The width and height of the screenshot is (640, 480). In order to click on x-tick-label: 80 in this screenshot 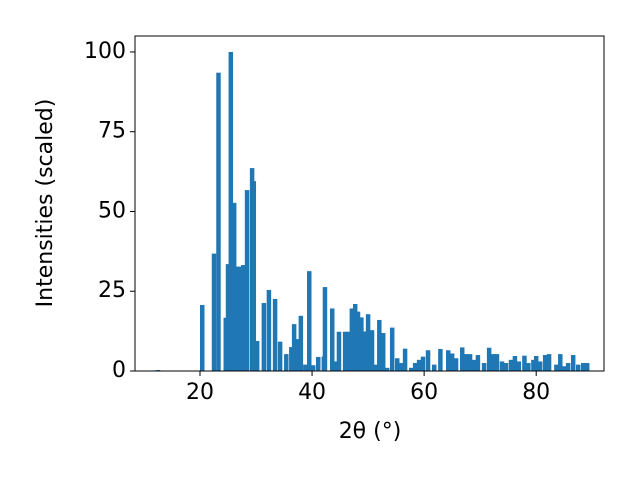, I will do `click(536, 392)`.